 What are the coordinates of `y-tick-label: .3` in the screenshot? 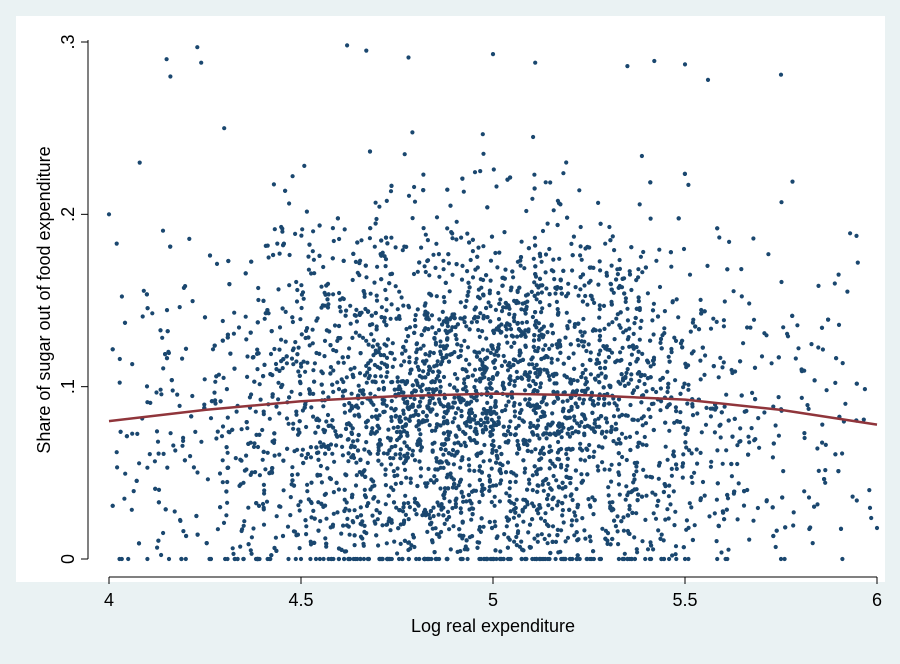 It's located at (68, 41).